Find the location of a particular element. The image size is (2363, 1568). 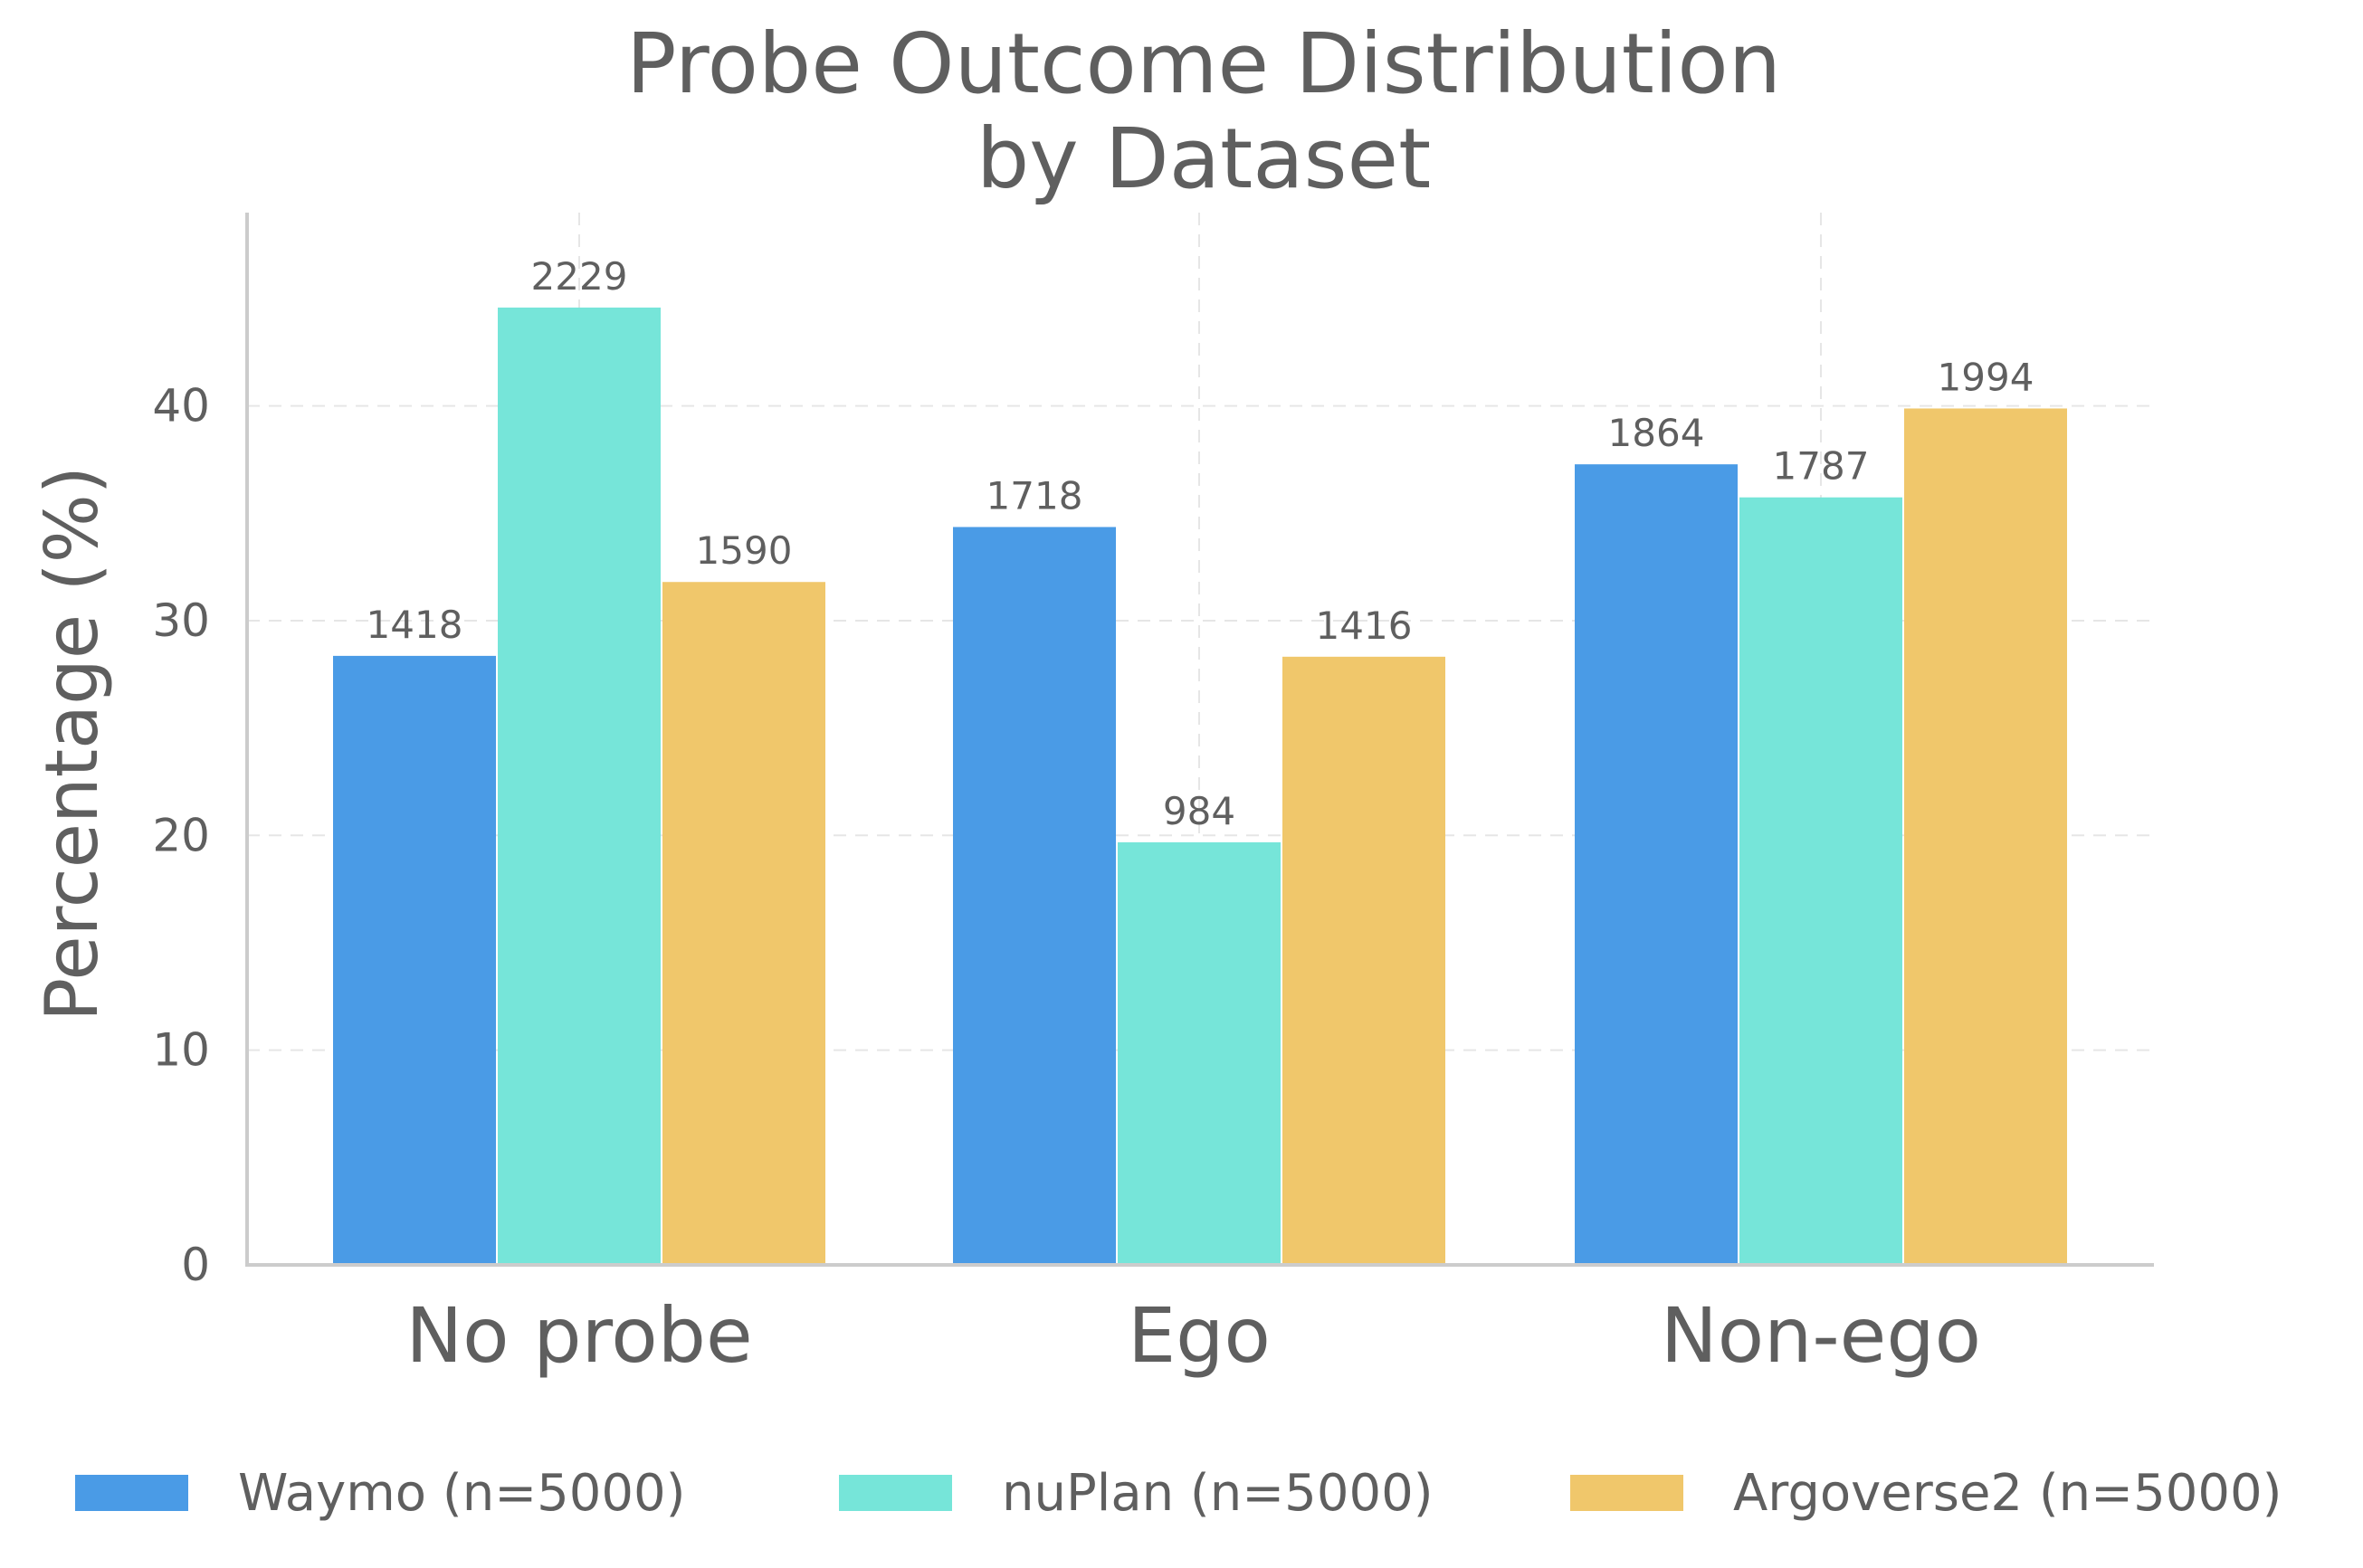

chart-title-line-2: by Dataset is located at coordinates (1204, 159).